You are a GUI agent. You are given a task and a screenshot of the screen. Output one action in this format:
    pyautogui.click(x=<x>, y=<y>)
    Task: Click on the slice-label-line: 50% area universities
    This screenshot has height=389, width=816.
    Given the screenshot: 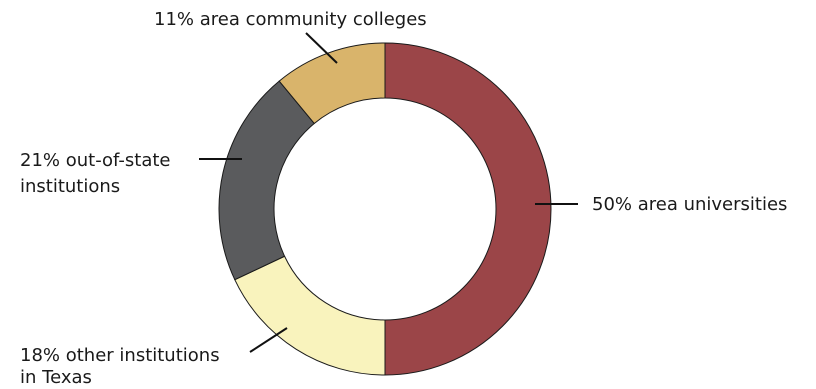 What is the action you would take?
    pyautogui.click(x=689, y=204)
    